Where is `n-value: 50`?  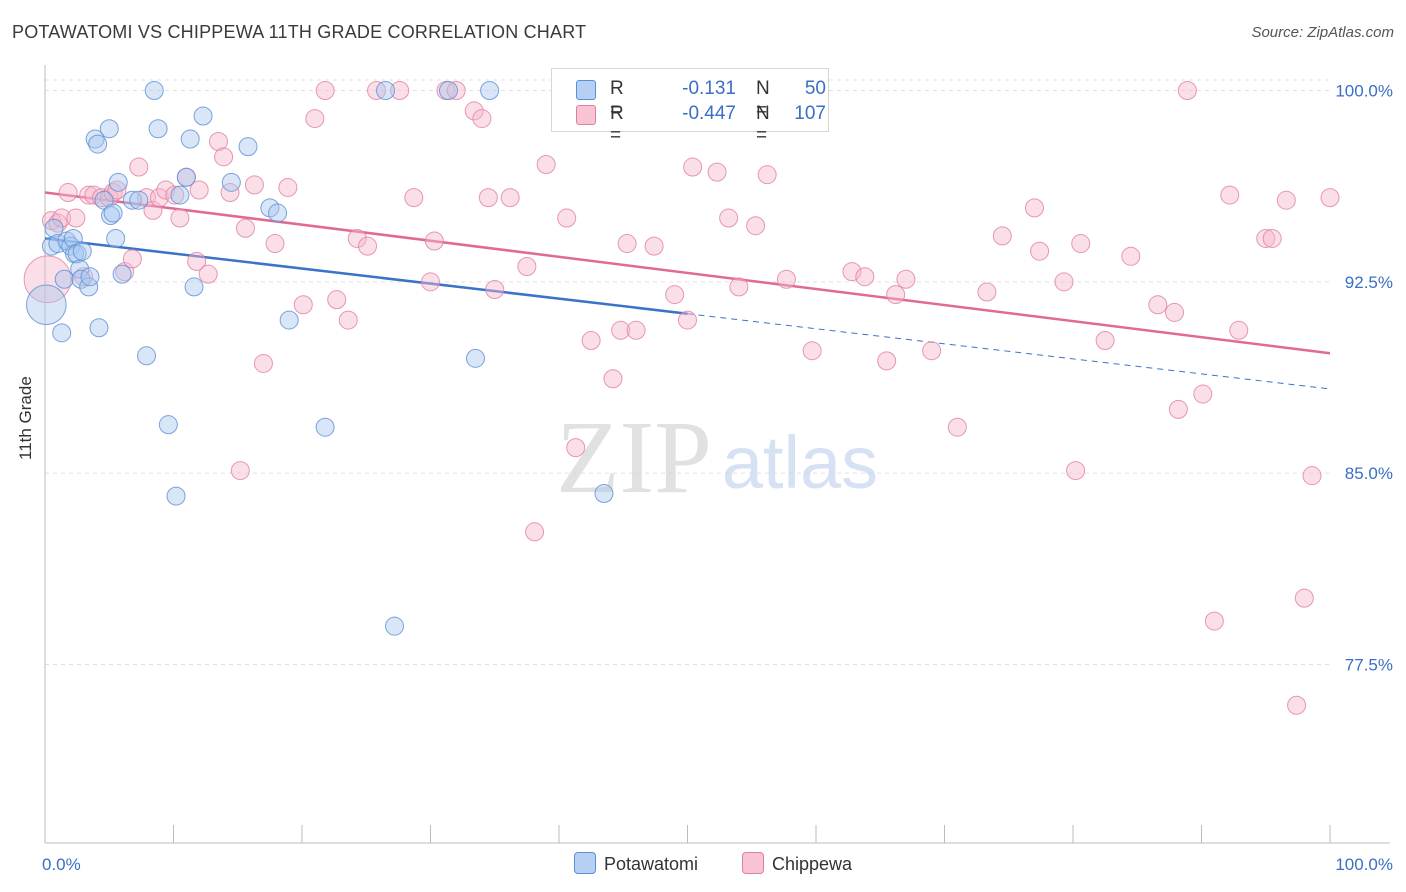 n-value: 50 is located at coordinates (815, 88).